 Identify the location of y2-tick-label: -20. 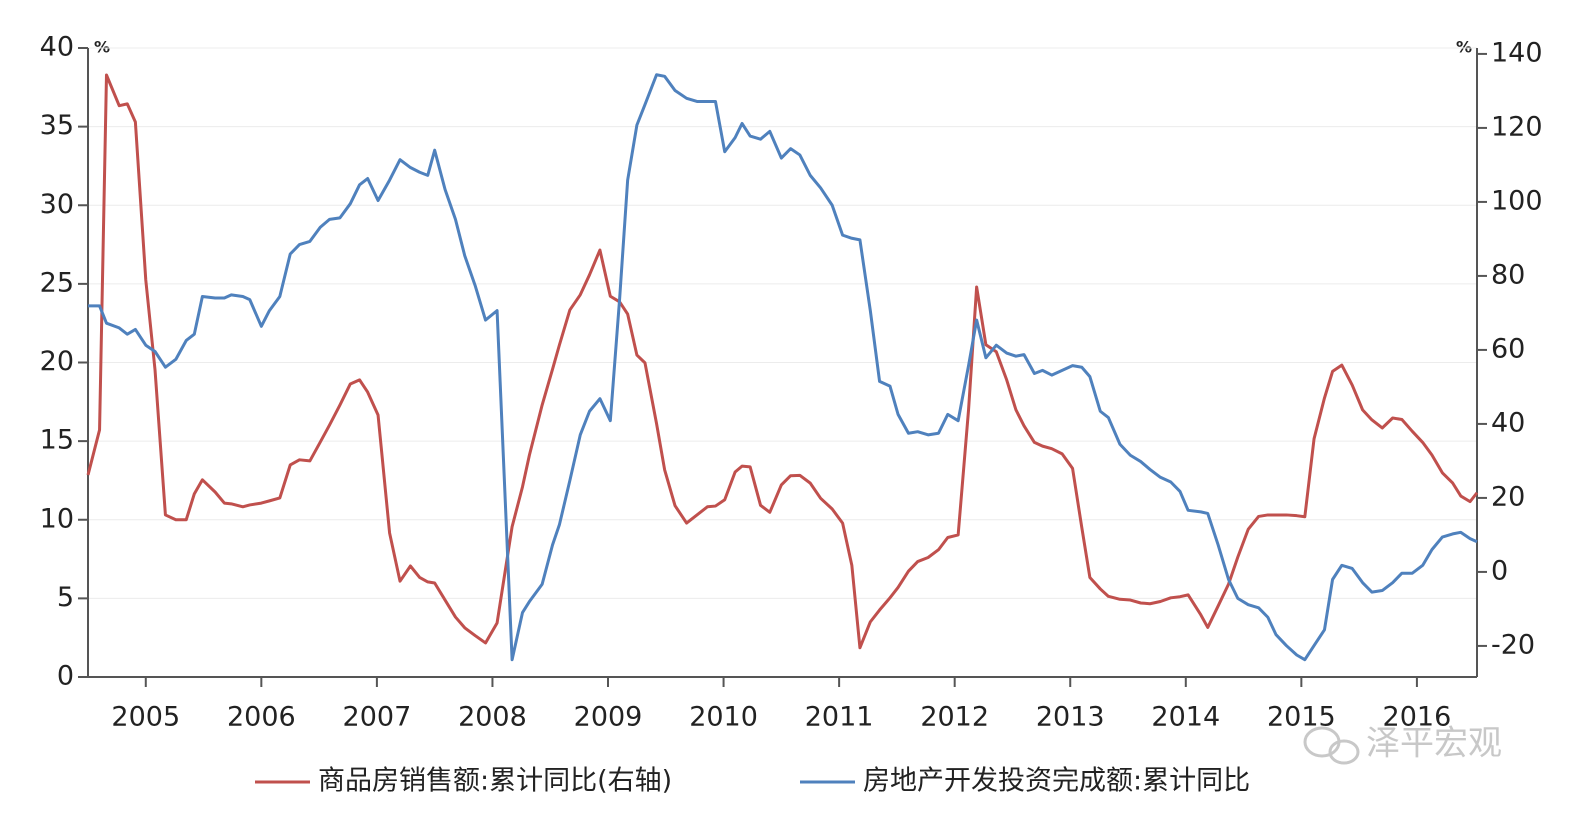
(1513, 644).